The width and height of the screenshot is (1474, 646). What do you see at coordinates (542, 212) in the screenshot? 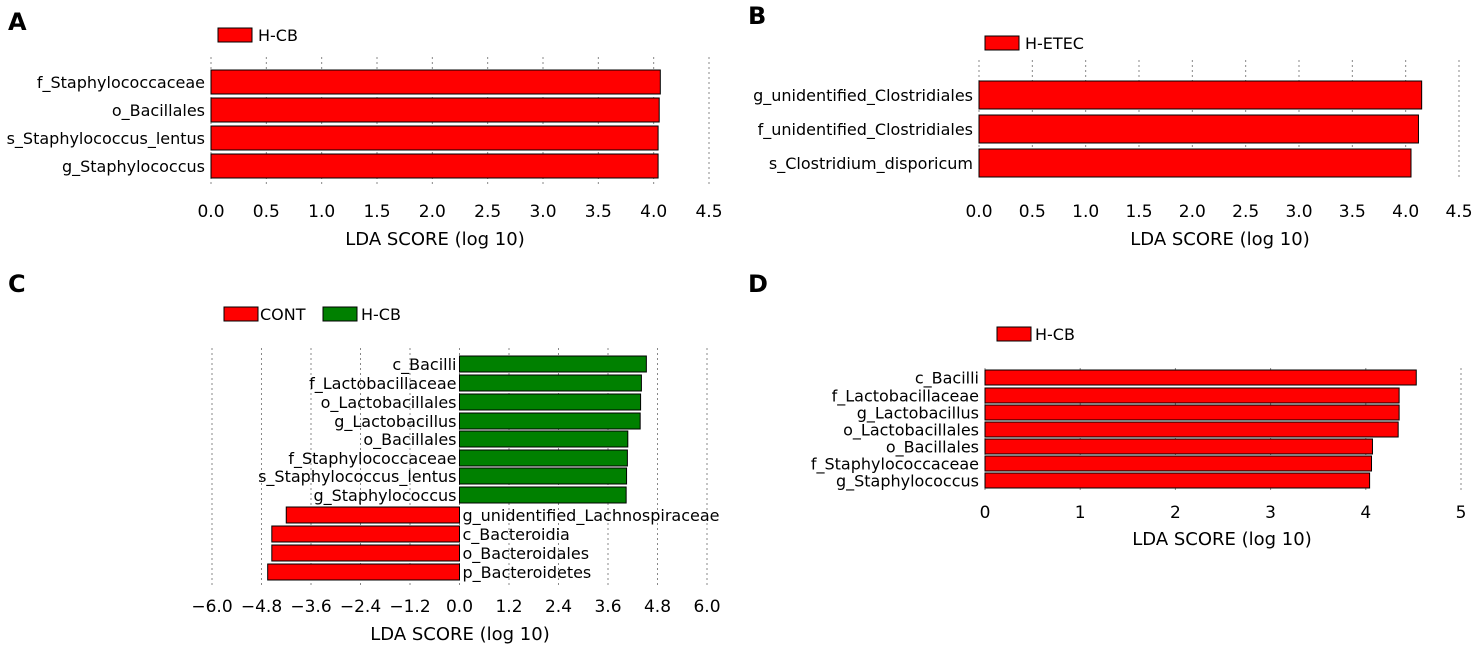
I see `panel-a-tick-label: 3.0` at bounding box center [542, 212].